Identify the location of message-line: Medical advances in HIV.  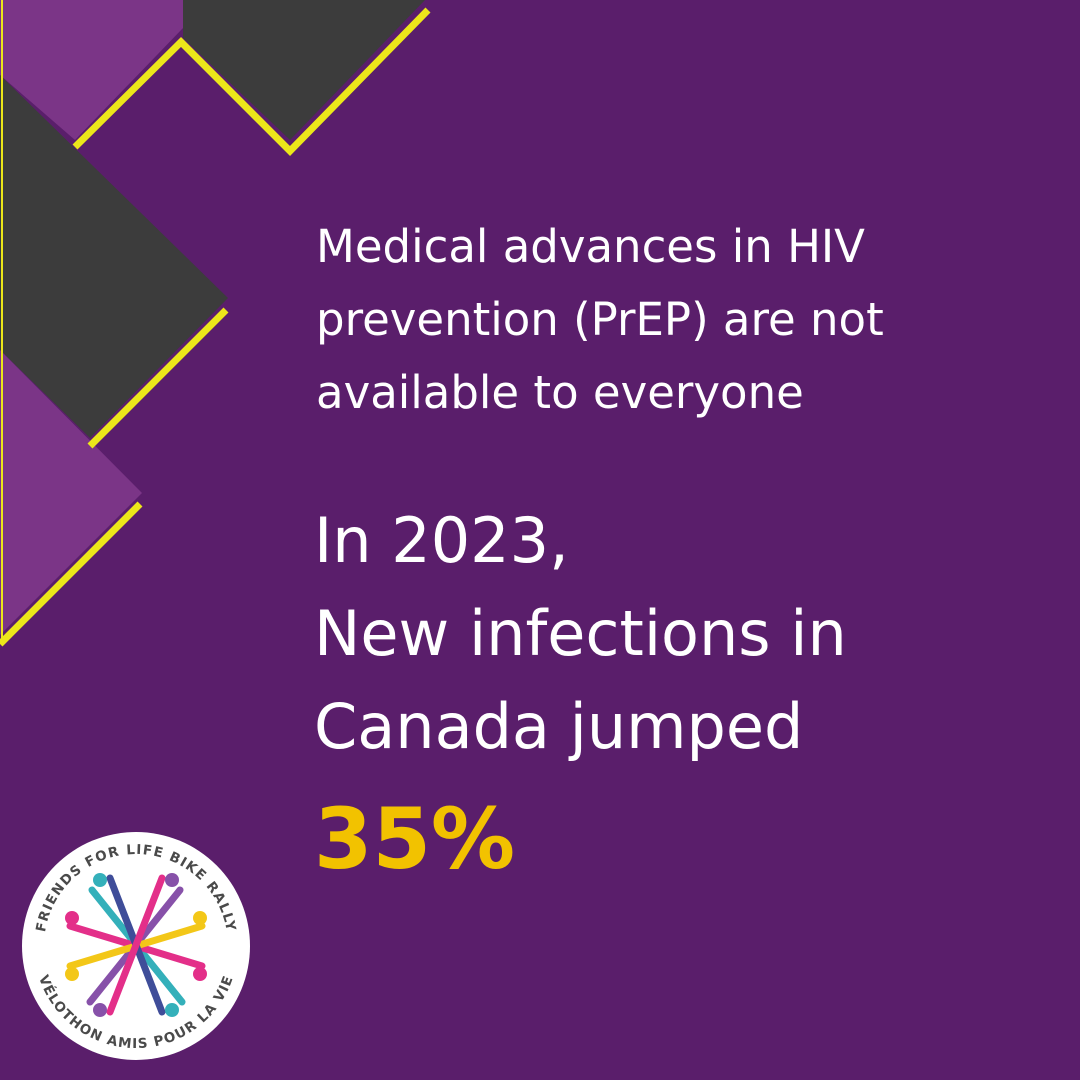
(590, 246).